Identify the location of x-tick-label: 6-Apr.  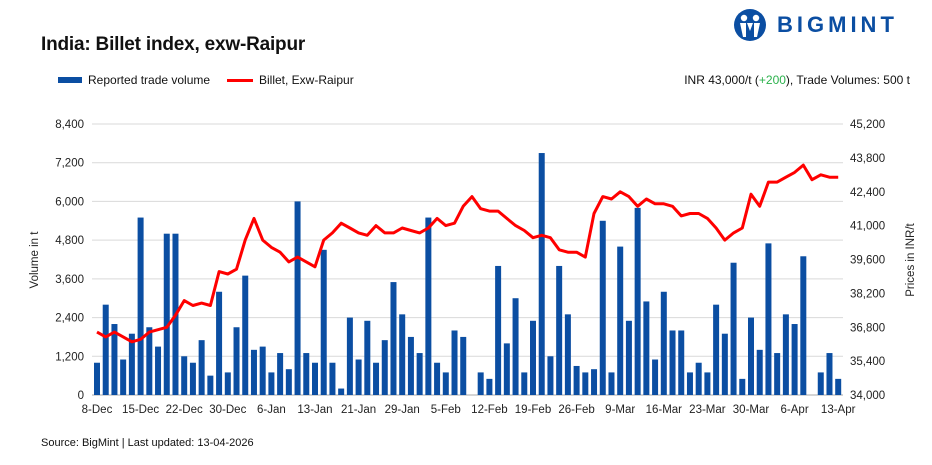
(795, 410).